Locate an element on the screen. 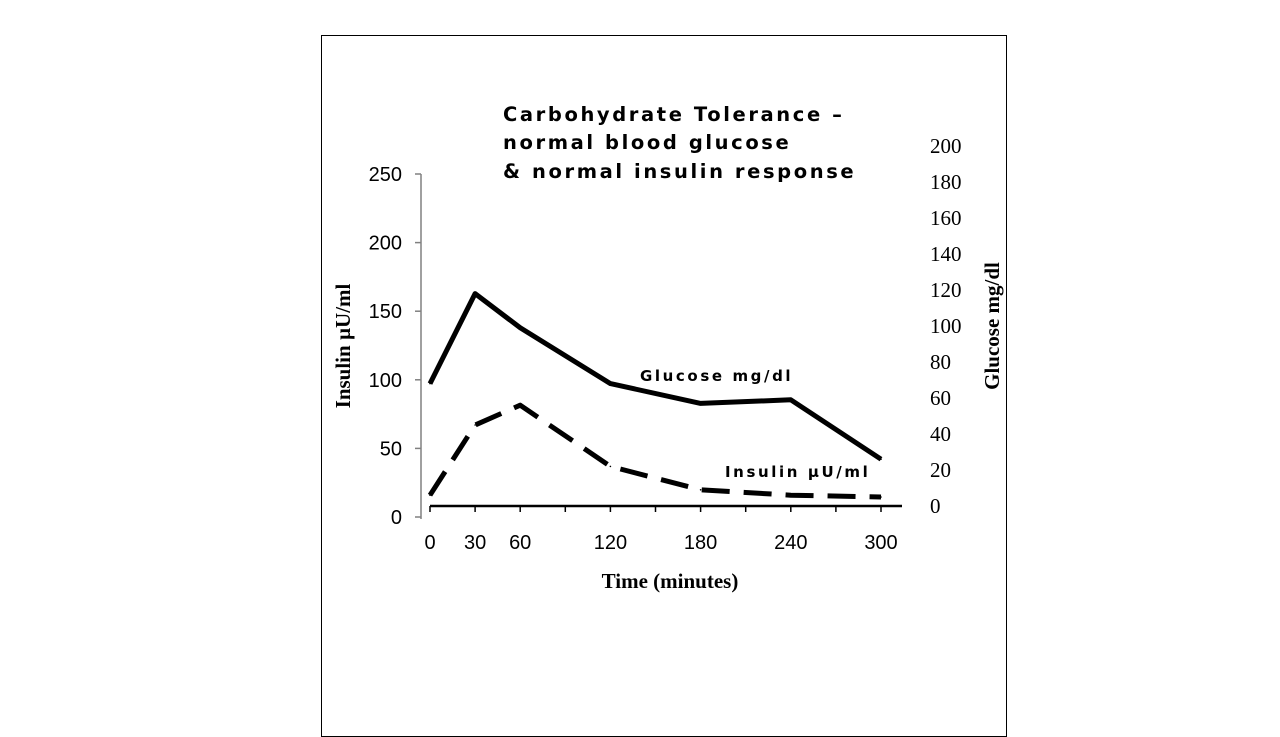  insulin-series-line is located at coordinates (654, 451).